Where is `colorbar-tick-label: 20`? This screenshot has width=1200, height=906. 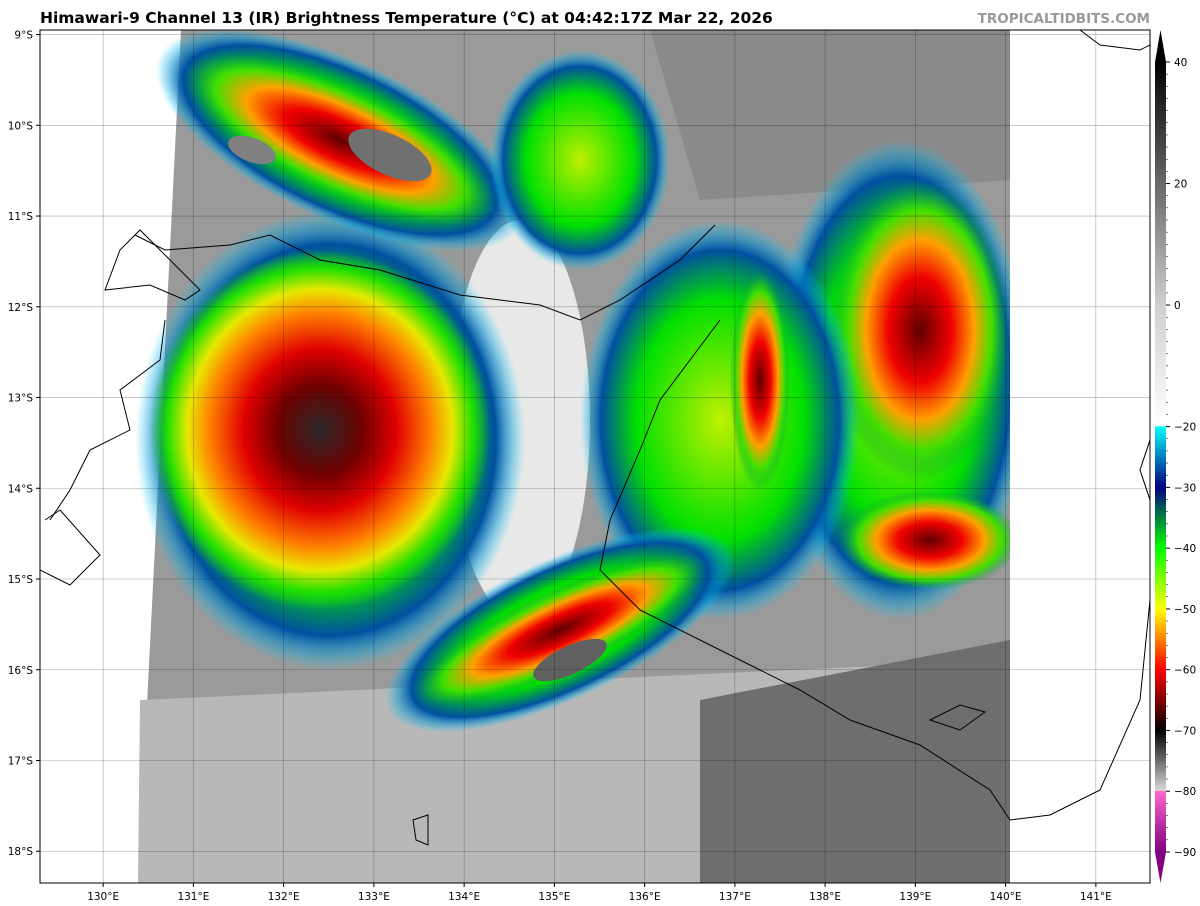 colorbar-tick-label: 20 is located at coordinates (1180, 185).